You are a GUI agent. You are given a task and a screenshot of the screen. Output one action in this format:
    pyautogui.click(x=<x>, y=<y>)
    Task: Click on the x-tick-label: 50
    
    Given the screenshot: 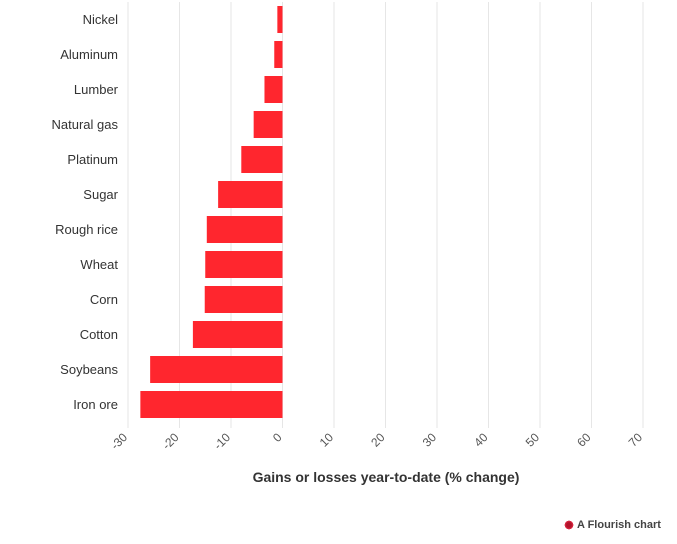 What is the action you would take?
    pyautogui.click(x=533, y=440)
    